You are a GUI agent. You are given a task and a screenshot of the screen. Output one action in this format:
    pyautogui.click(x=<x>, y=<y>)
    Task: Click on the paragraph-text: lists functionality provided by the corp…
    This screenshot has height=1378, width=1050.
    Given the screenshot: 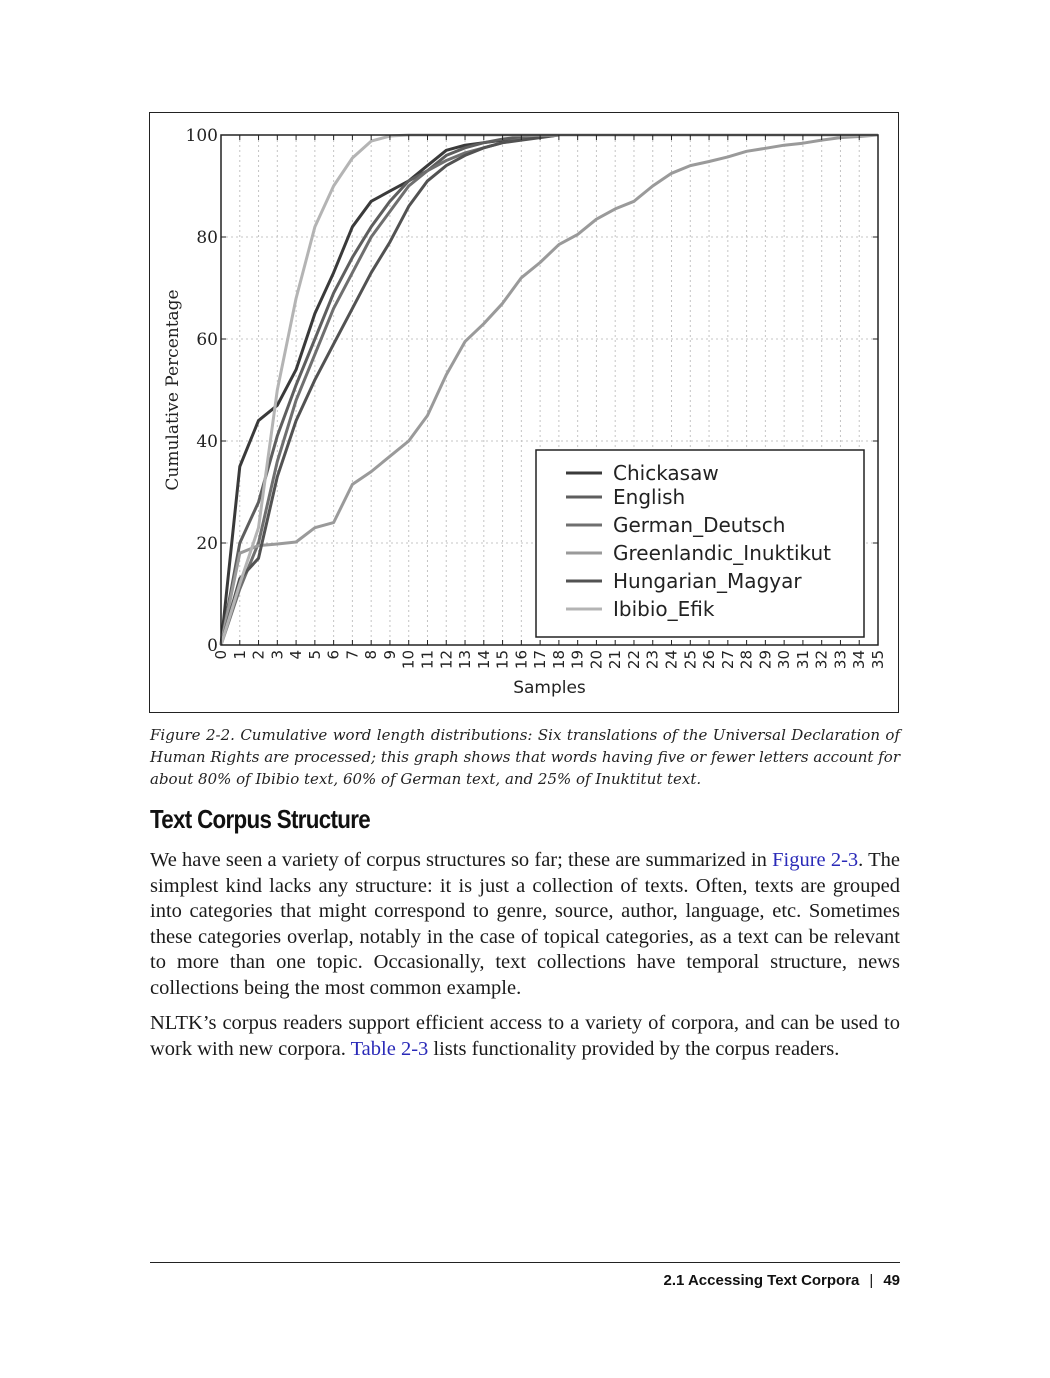 What is the action you would take?
    pyautogui.click(x=634, y=1048)
    